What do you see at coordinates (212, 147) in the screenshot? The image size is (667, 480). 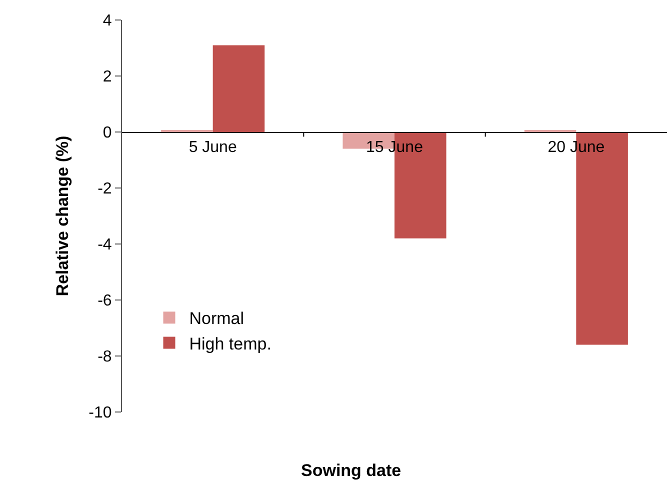 I see `x-tick-label: 5 June` at bounding box center [212, 147].